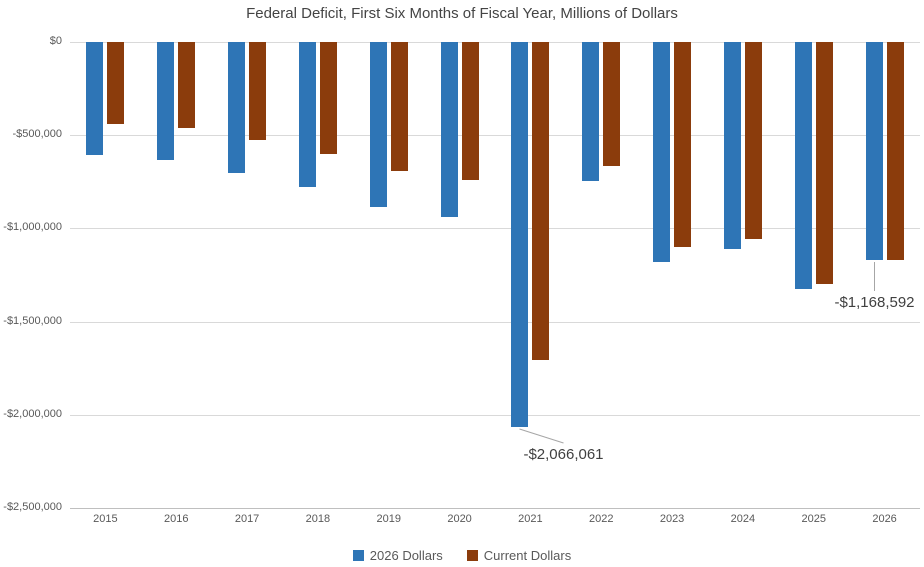 The image size is (924, 567). Describe the element at coordinates (495, 508) in the screenshot. I see `x-axis-line` at that location.